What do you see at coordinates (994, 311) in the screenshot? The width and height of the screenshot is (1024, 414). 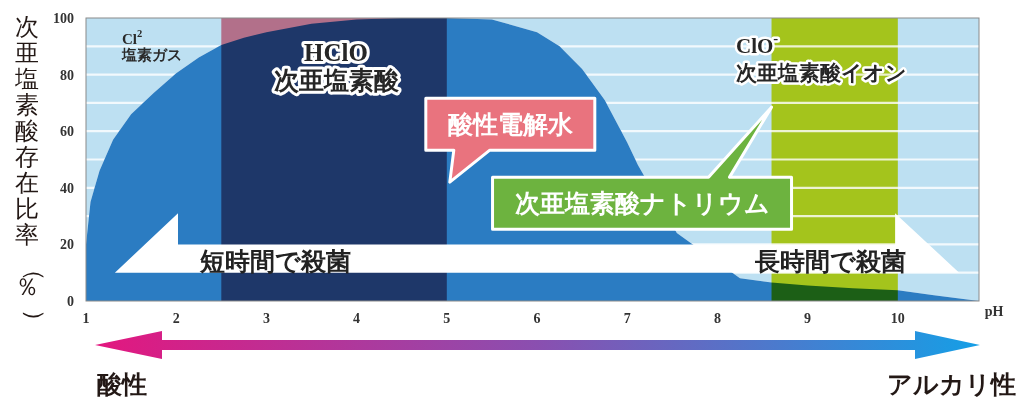 I see `x-axis-title: pH` at bounding box center [994, 311].